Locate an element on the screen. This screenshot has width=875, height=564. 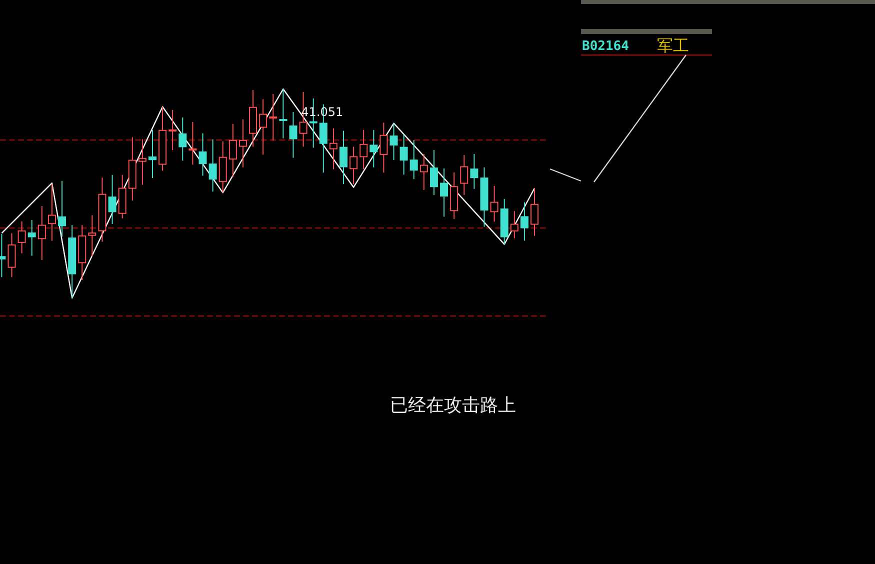
text: B02164 is located at coordinates (606, 46).